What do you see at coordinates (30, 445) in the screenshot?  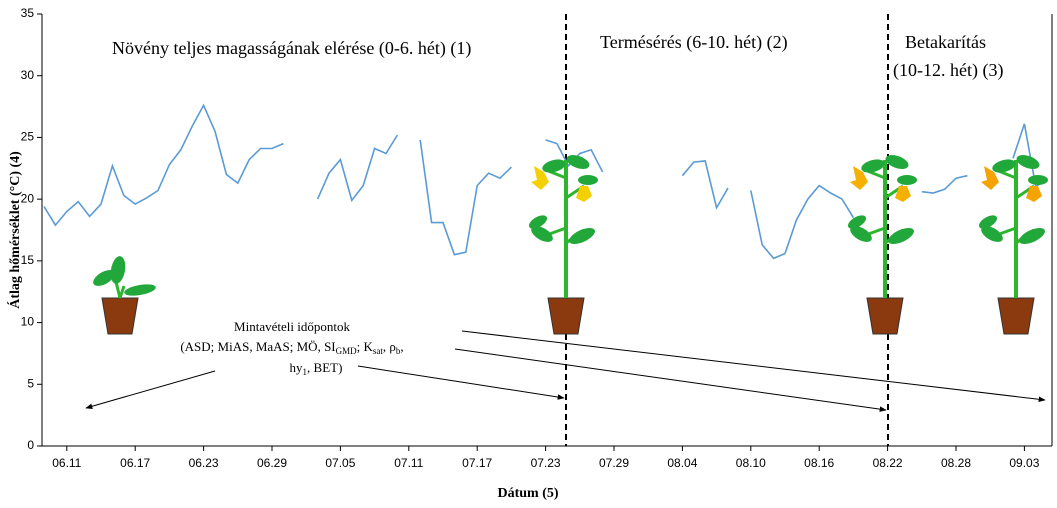 I see `y-tick-label: 0` at bounding box center [30, 445].